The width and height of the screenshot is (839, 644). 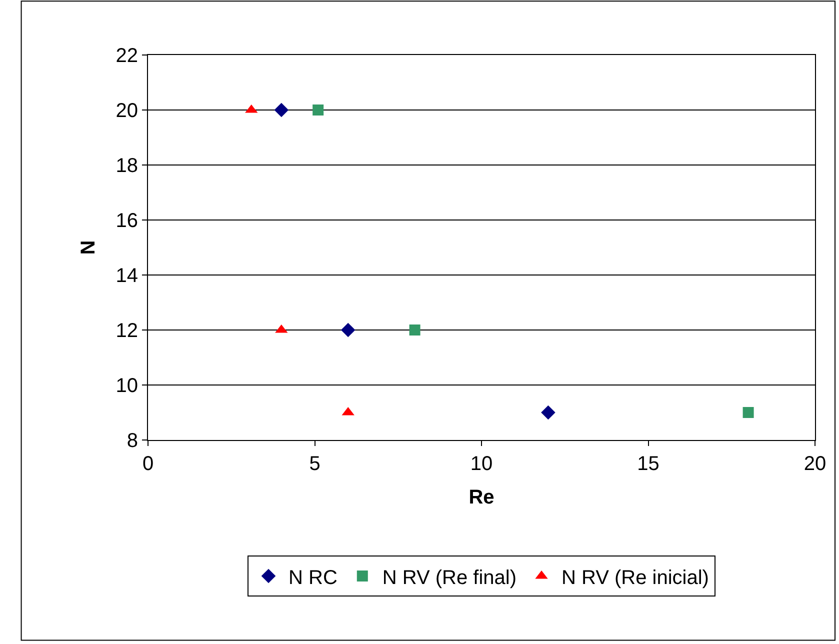 What do you see at coordinates (481, 497) in the screenshot?
I see `x-axis-title: Re` at bounding box center [481, 497].